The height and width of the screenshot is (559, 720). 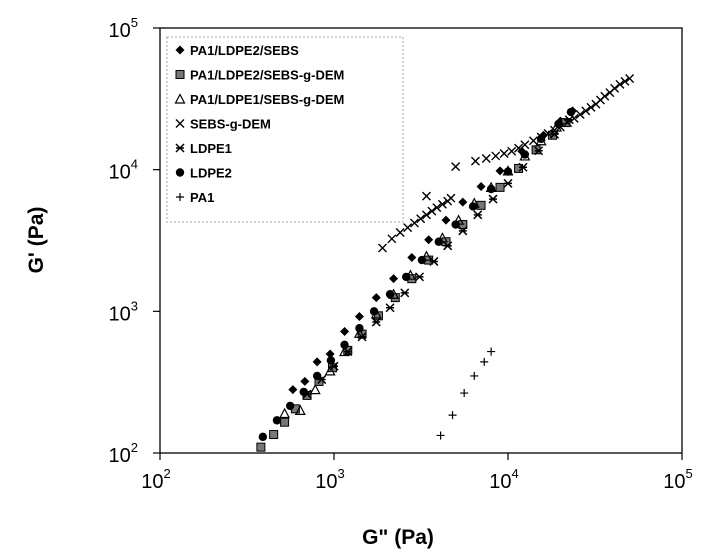 I want to click on x-axis-title: G" (Pa), so click(x=398, y=537).